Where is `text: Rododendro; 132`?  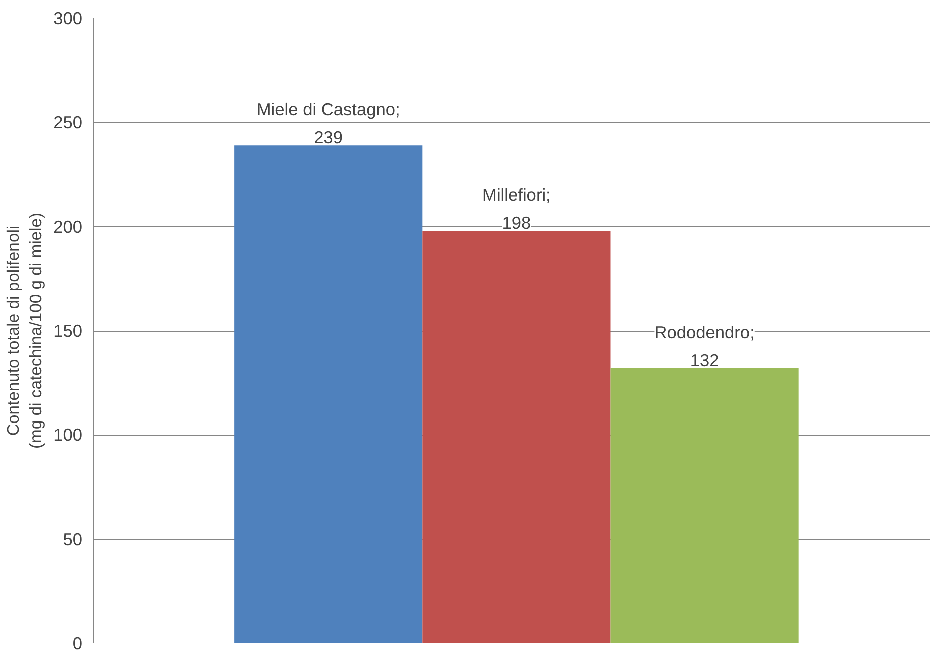
text: Rododendro; 132 is located at coordinates (704, 346).